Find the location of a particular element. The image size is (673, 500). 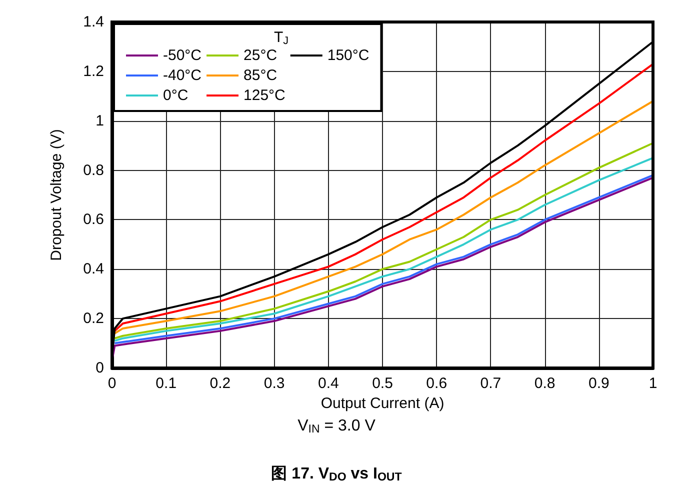

x-tick-label: 0.2 is located at coordinates (220, 383).